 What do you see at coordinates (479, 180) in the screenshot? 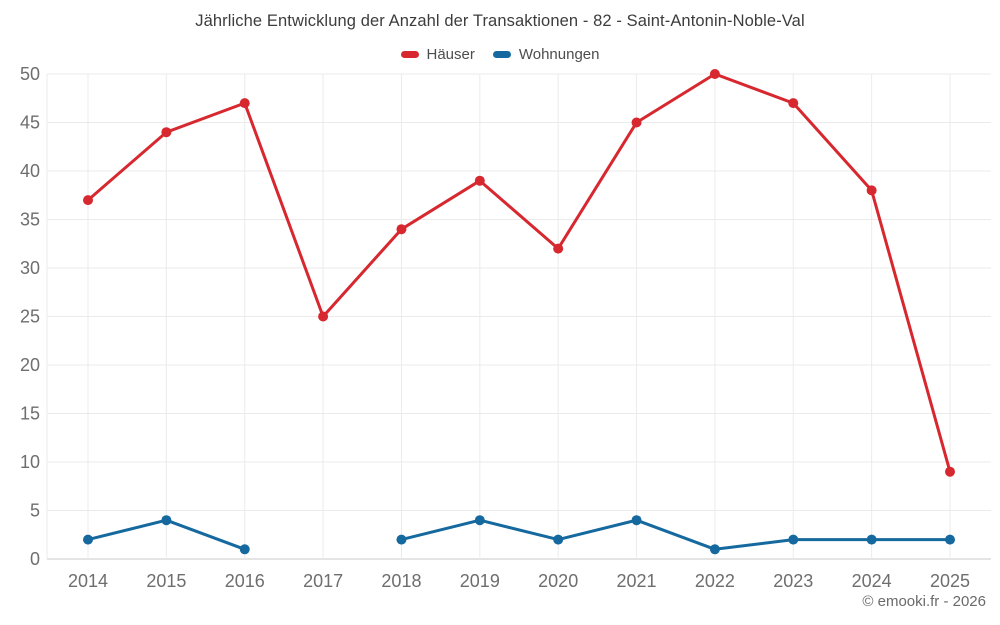
I see `data-point-h-user-2019` at bounding box center [479, 180].